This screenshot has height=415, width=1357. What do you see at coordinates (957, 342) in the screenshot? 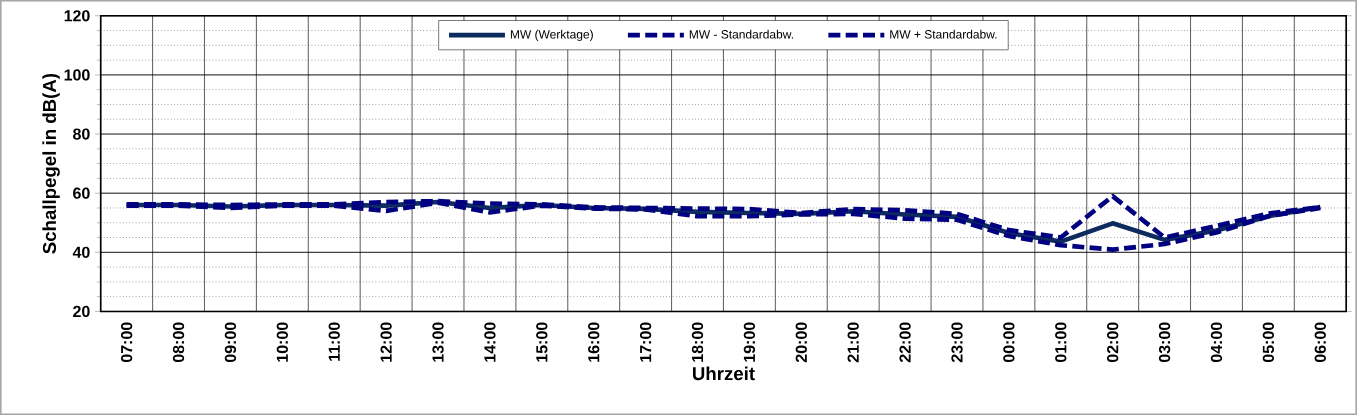
I see `x-tick-label: 23:00` at bounding box center [957, 342].